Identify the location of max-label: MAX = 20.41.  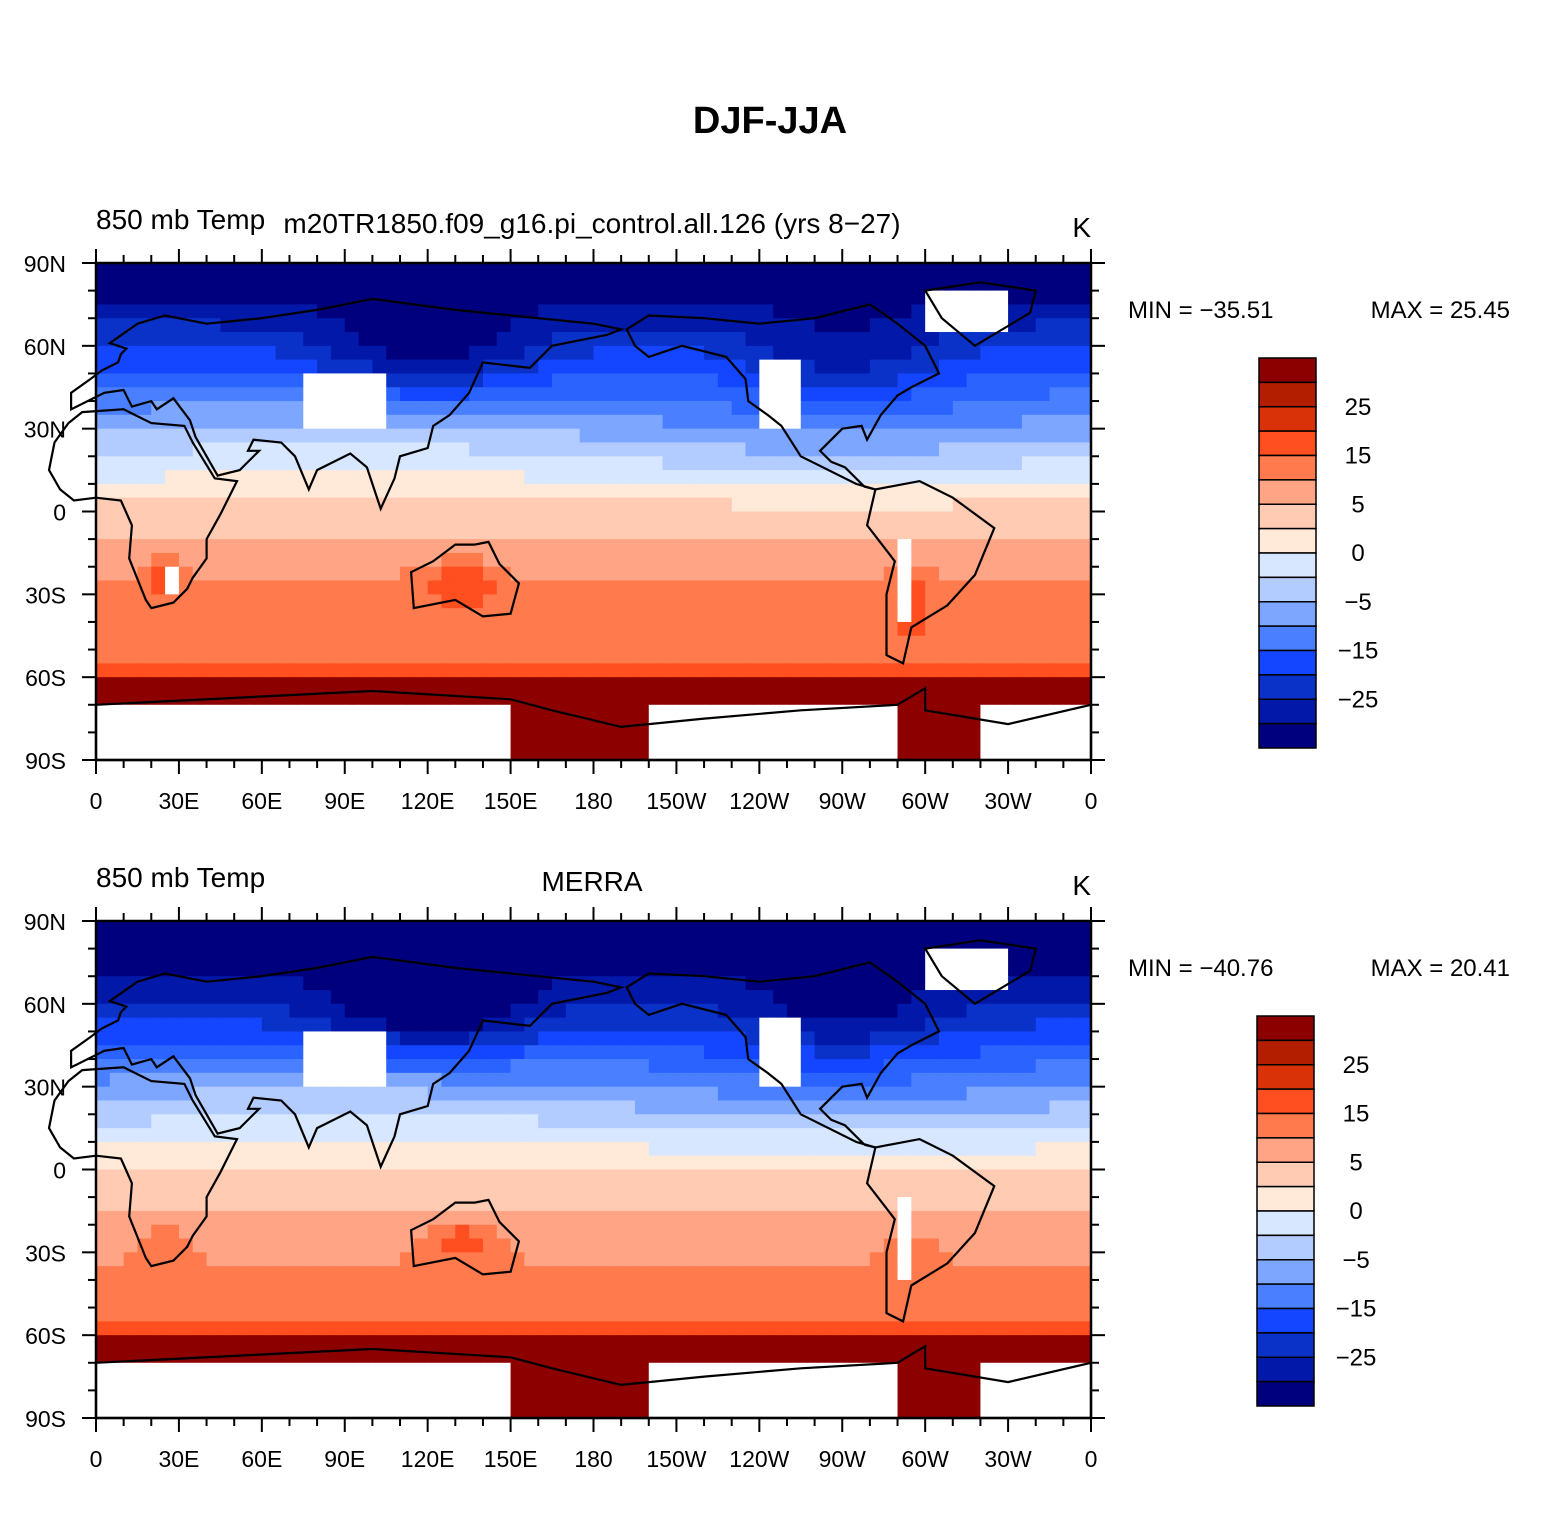
(1440, 968).